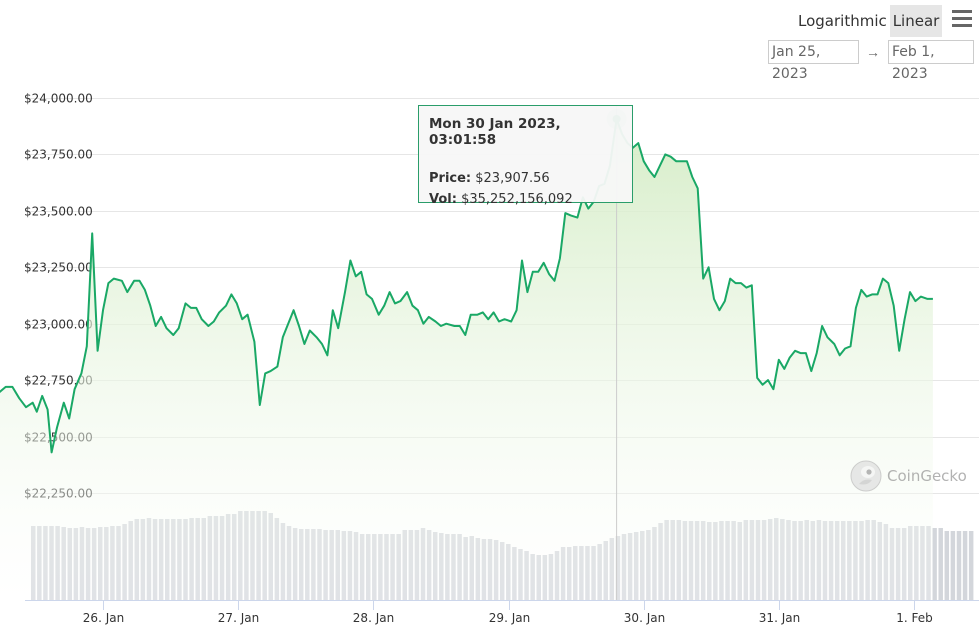 The height and width of the screenshot is (630, 979). I want to click on x-tick-label: 31. Jan, so click(779, 618).